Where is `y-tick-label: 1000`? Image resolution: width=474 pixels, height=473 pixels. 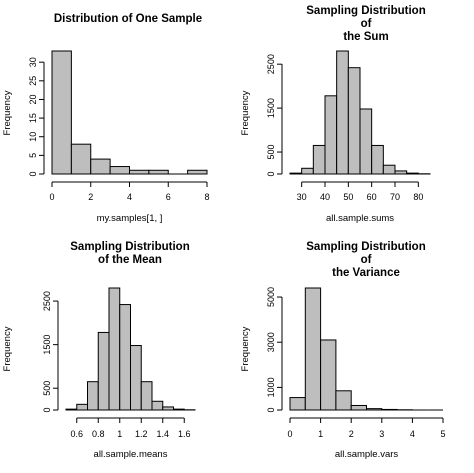
y-tick-label: 1000 is located at coordinates (271, 387).